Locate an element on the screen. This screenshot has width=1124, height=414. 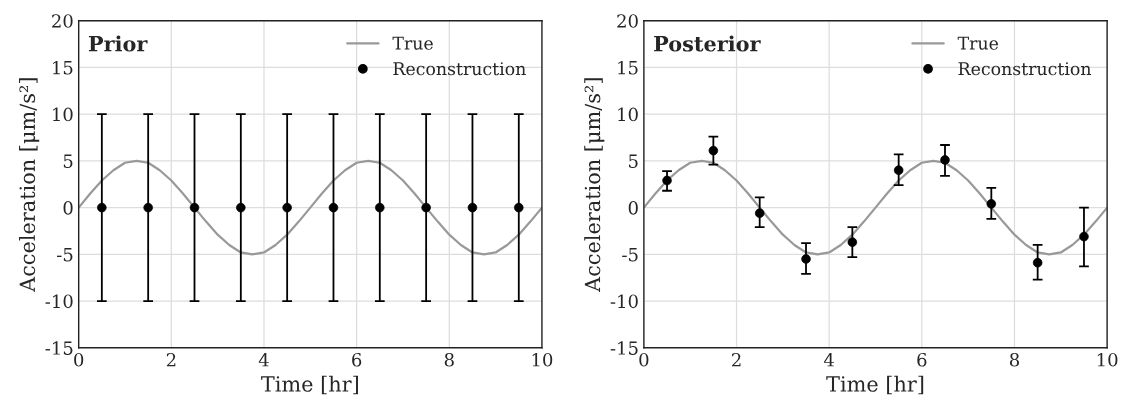
text: Prior is located at coordinates (118, 43).